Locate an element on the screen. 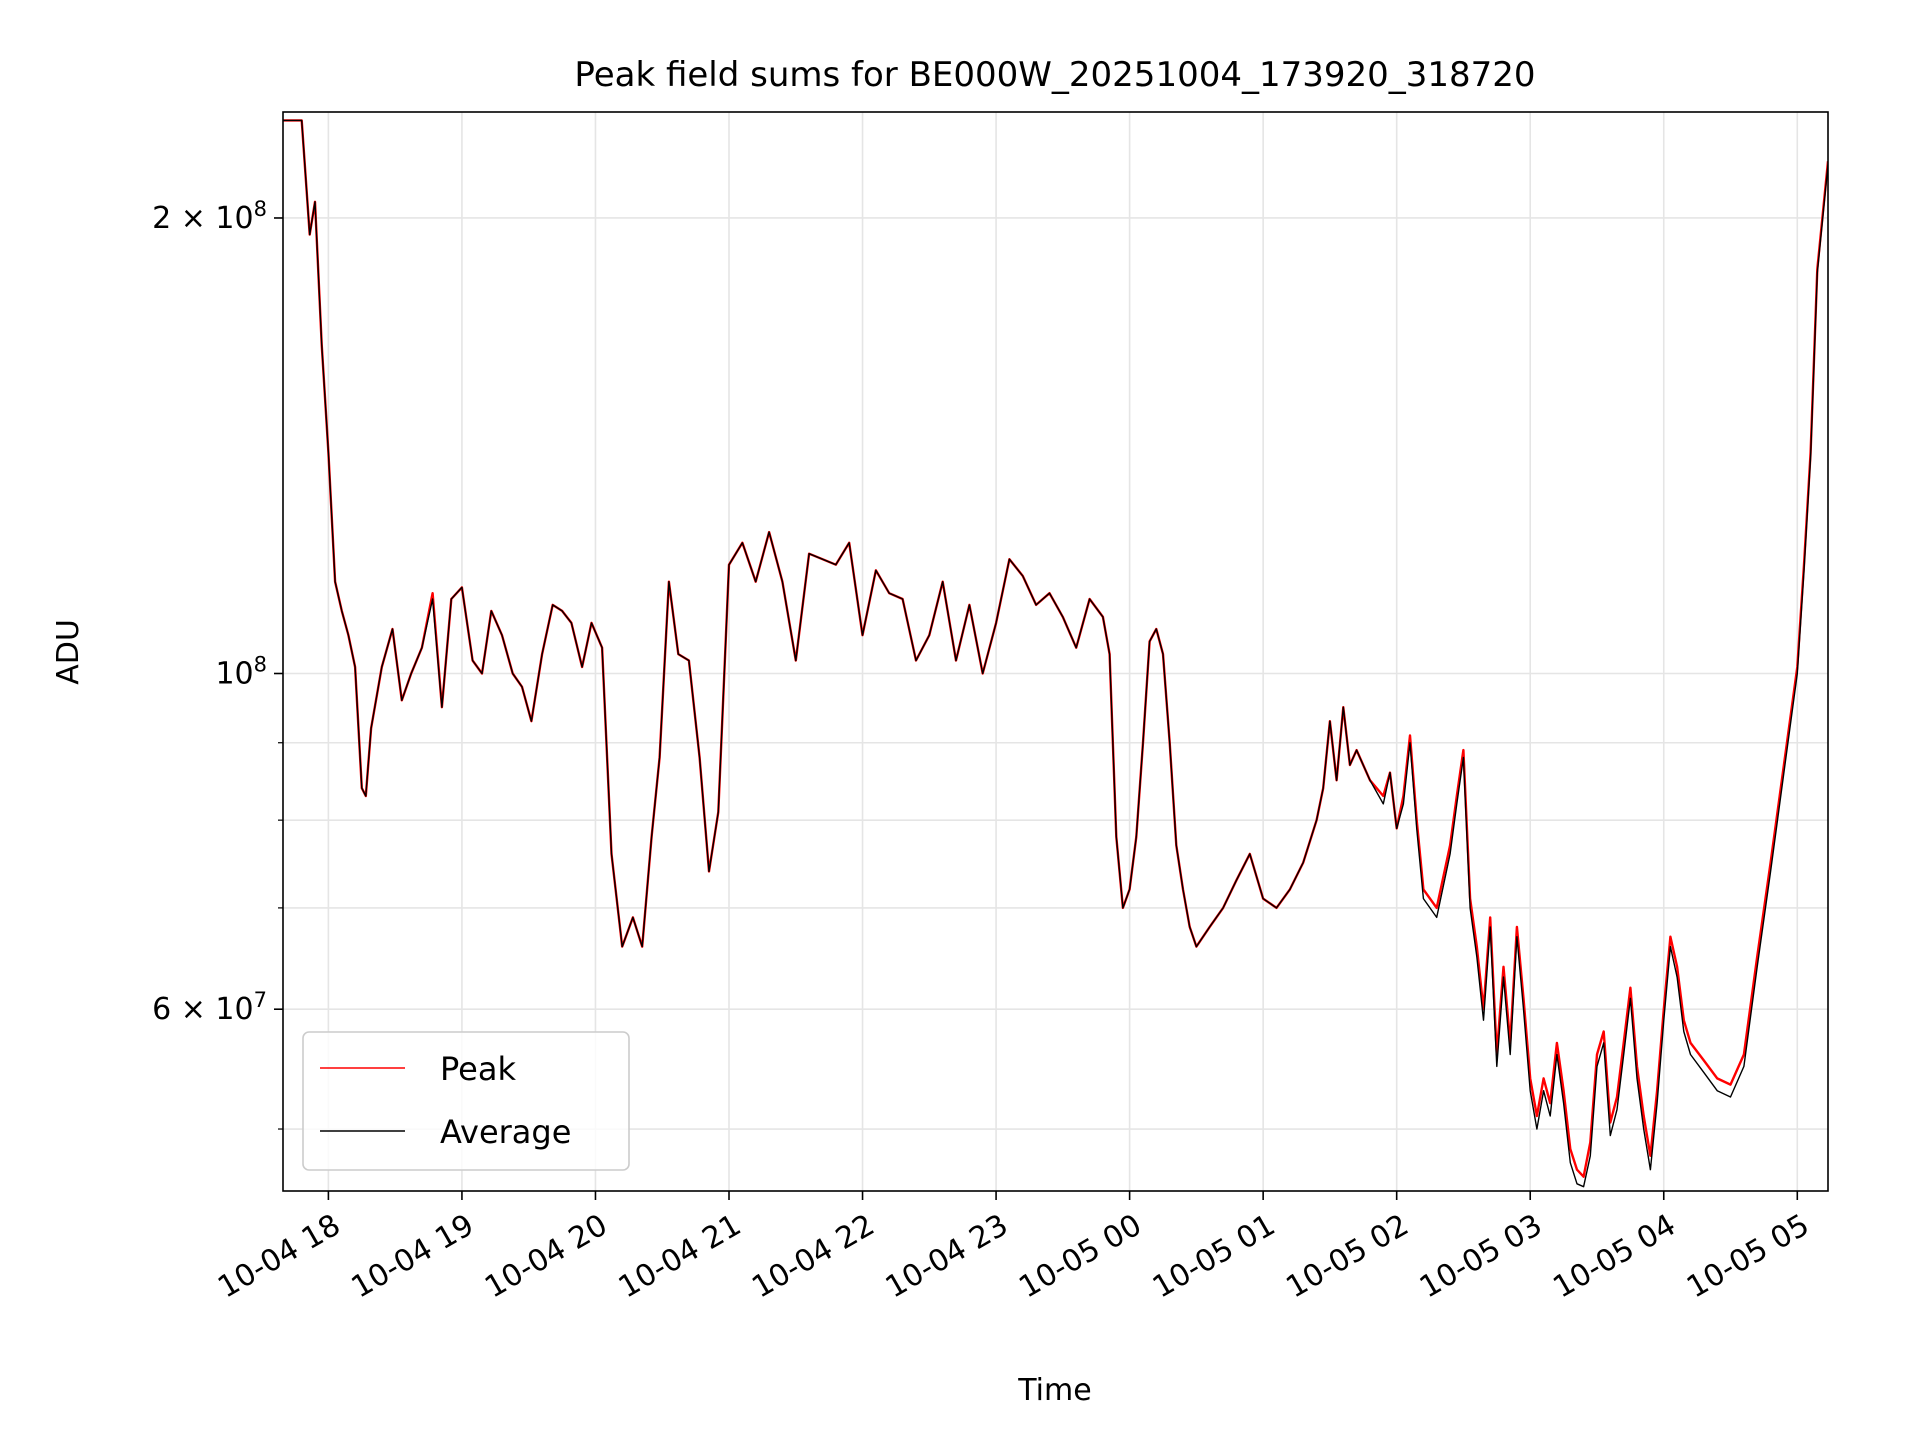 The image size is (1920, 1440). legend-label-average: Average is located at coordinates (505, 1132).